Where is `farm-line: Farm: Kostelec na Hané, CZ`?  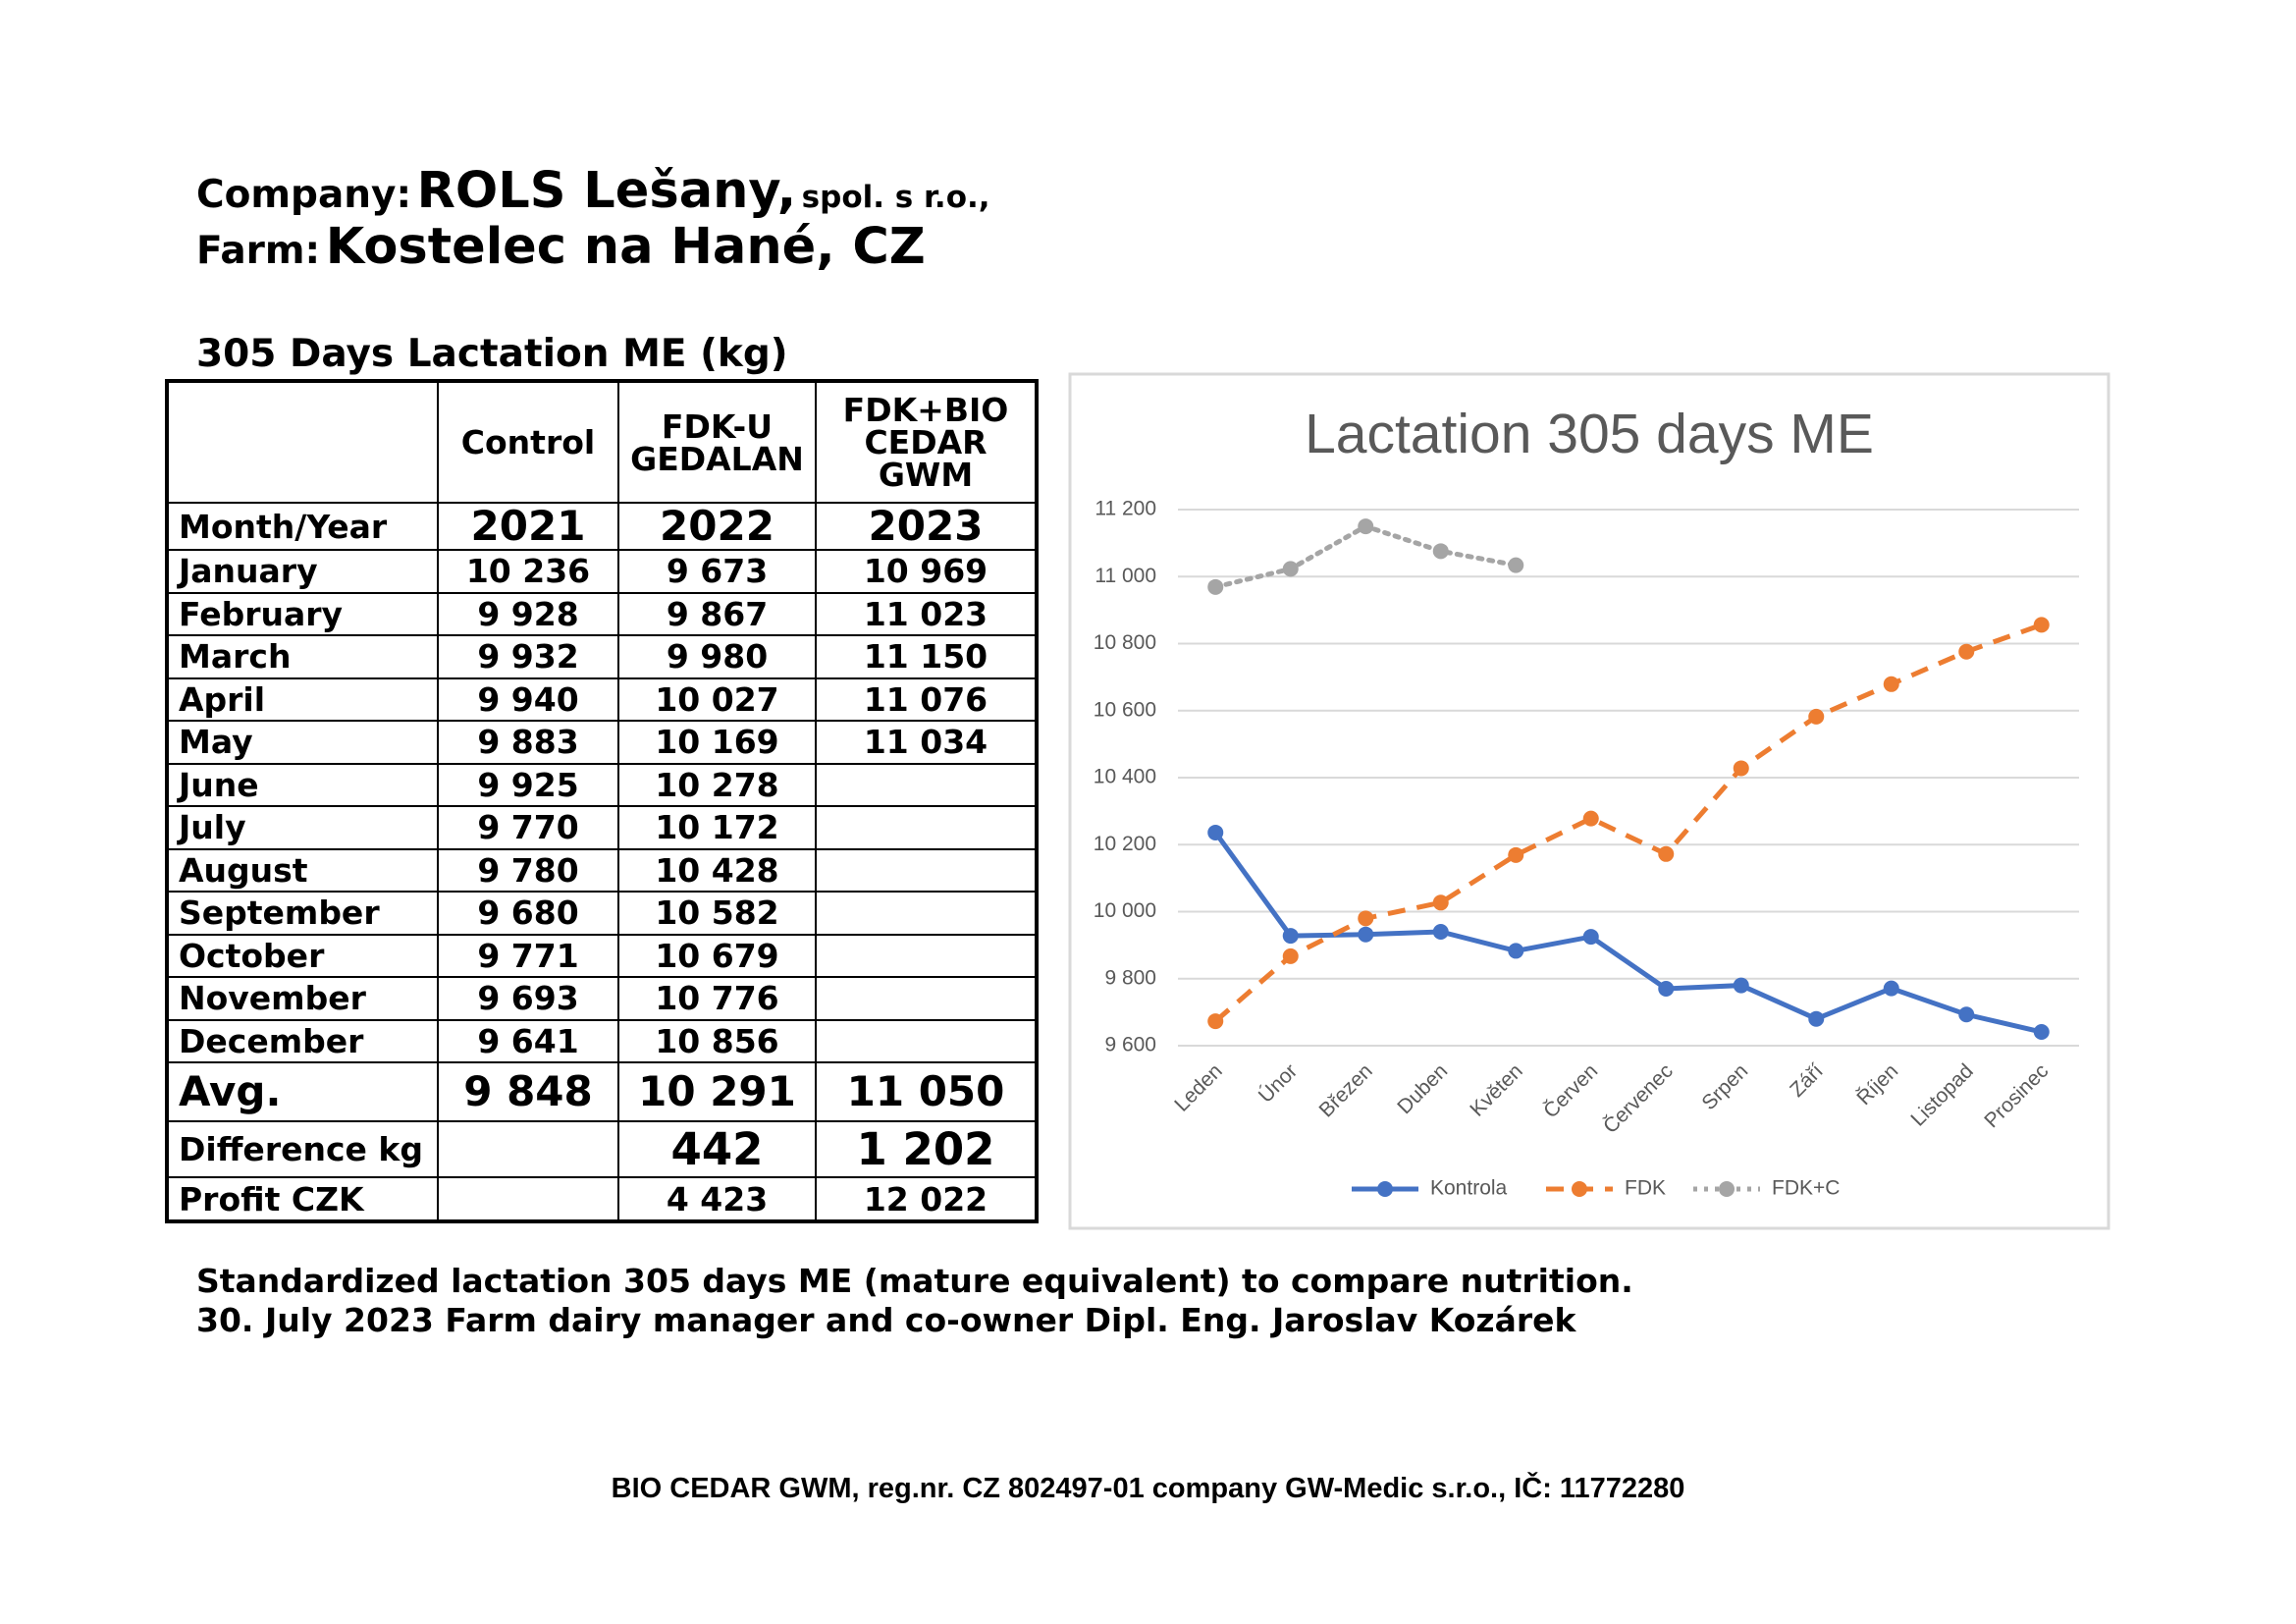 farm-line: Farm: Kostelec na Hané, CZ is located at coordinates (561, 247).